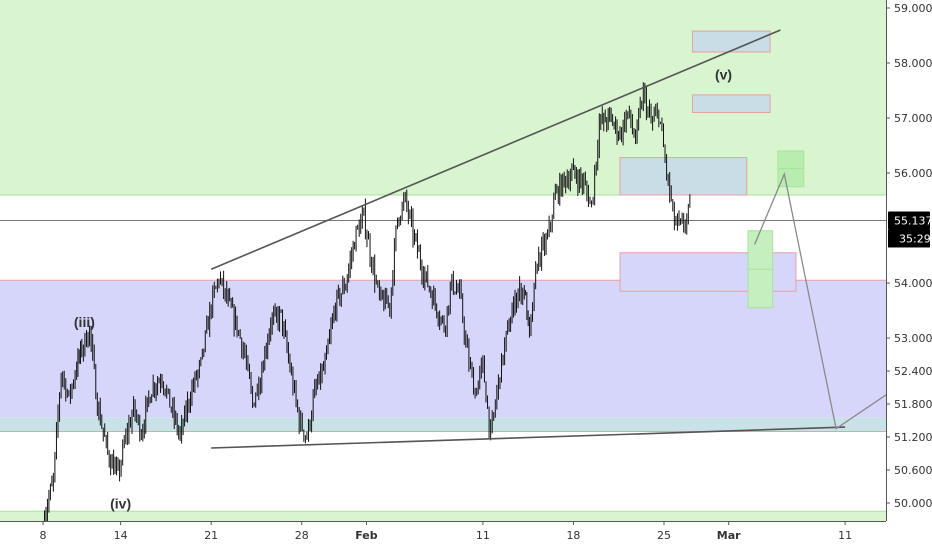  What do you see at coordinates (913, 470) in the screenshot?
I see `y-tick-label-9: 50.600` at bounding box center [913, 470].